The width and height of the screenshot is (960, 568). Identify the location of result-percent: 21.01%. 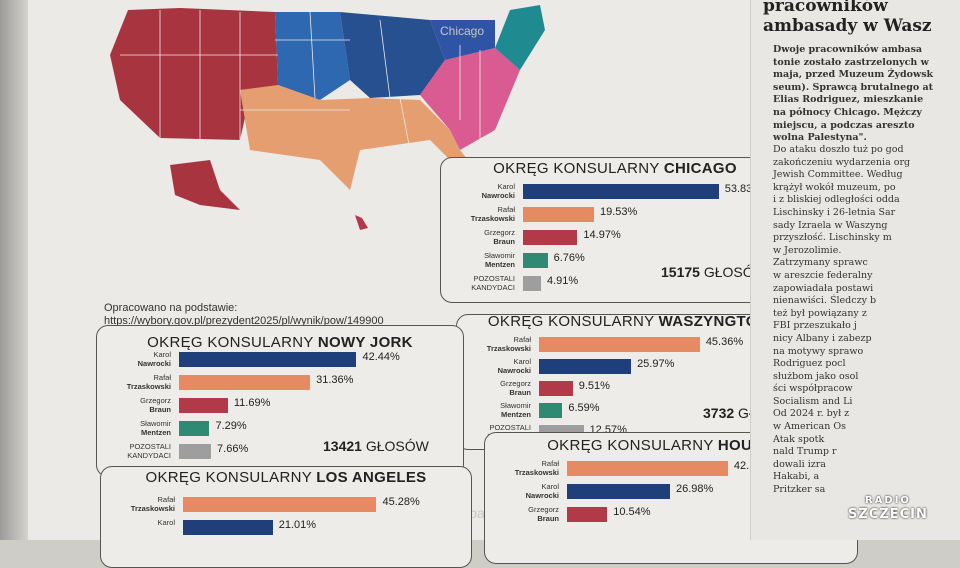
(297, 525).